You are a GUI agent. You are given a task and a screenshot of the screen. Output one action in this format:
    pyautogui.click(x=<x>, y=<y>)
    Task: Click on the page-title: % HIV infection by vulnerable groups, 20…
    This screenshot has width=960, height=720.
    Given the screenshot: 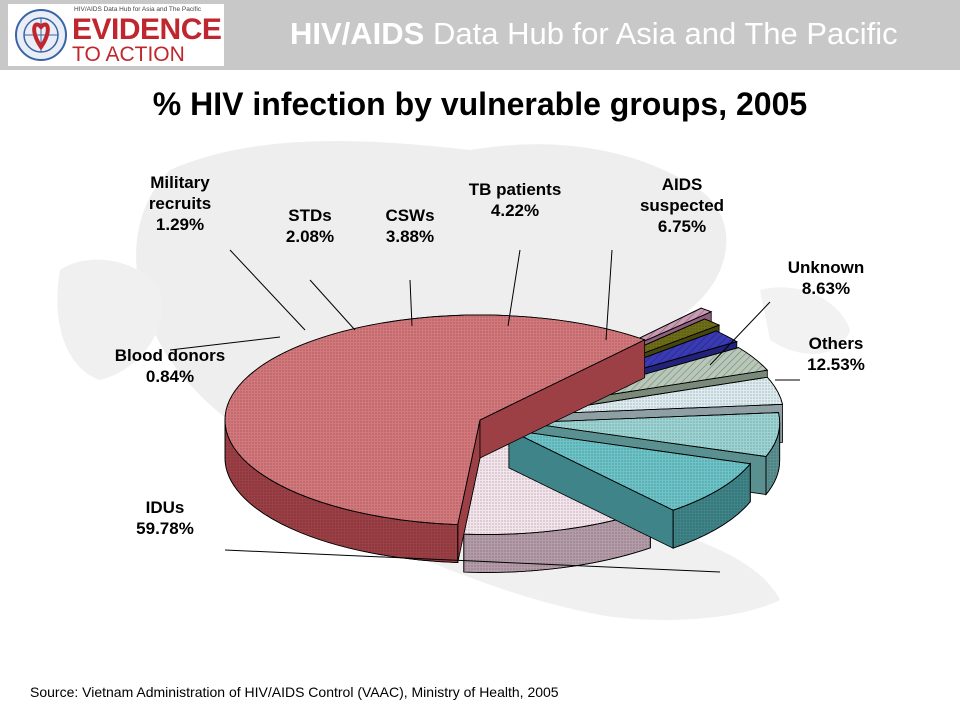 What is the action you would take?
    pyautogui.click(x=480, y=104)
    